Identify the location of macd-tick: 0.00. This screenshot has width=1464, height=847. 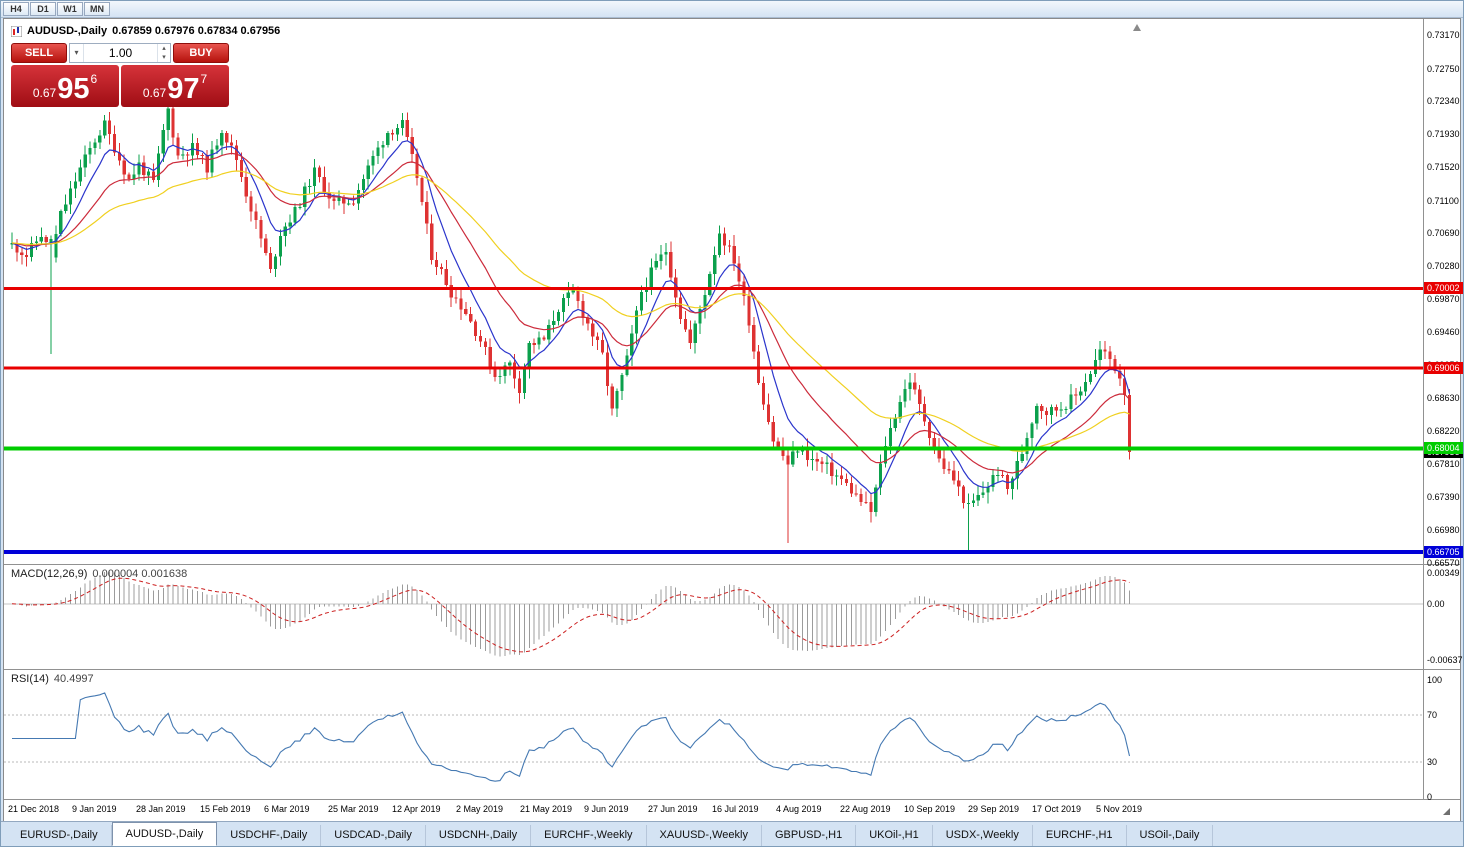
(1436, 603).